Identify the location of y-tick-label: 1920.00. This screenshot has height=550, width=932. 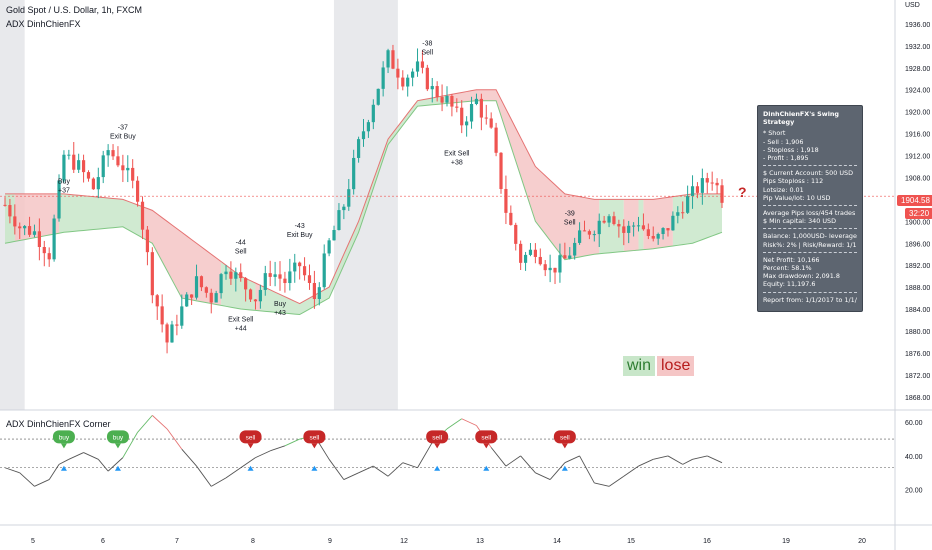
(917, 113).